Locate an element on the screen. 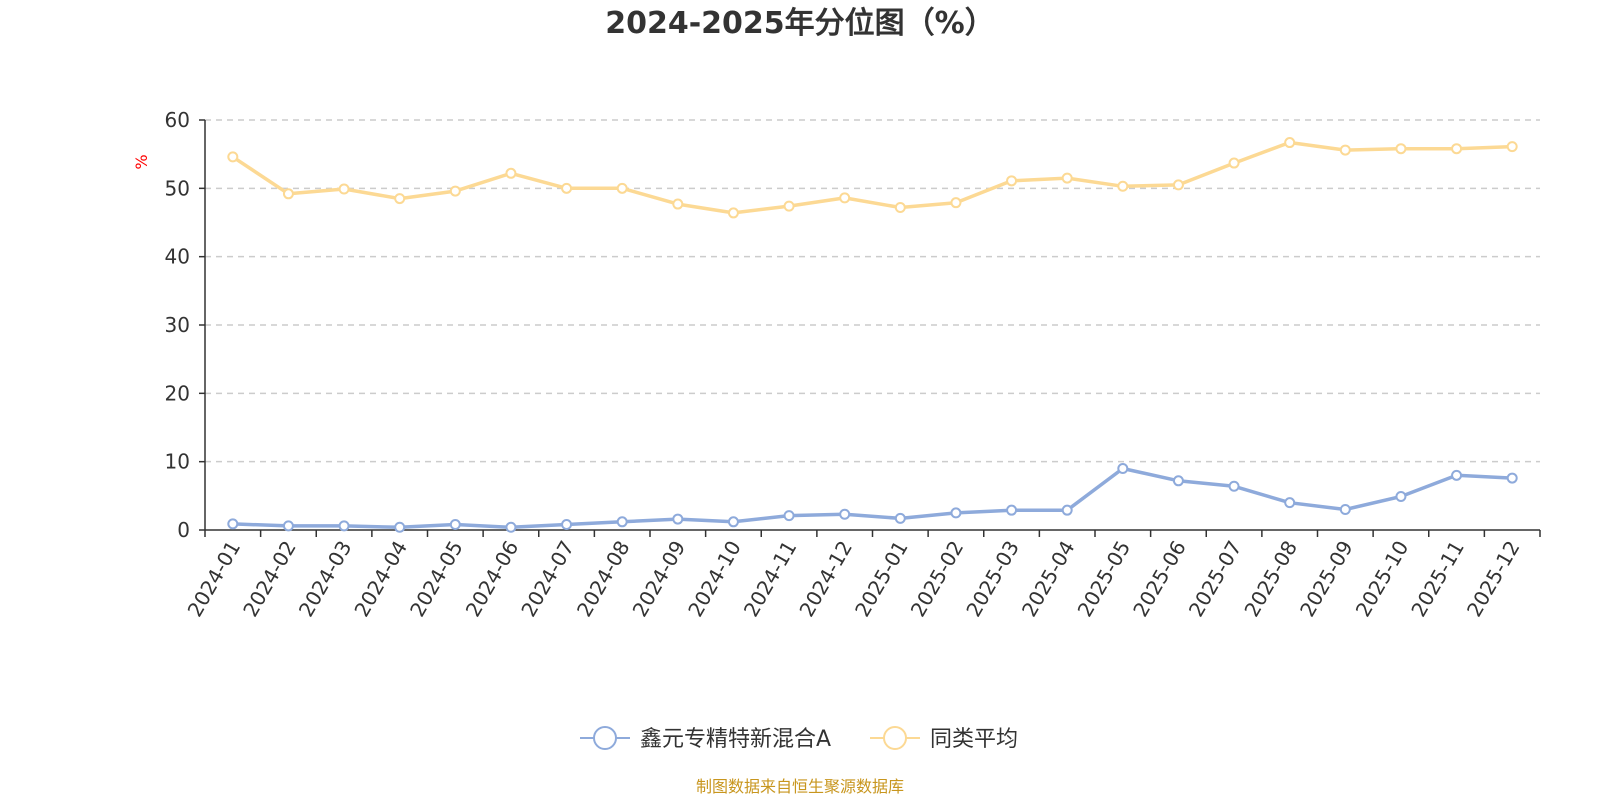  x-tick-label-2025-10: 2025-10 is located at coordinates (1382, 579).